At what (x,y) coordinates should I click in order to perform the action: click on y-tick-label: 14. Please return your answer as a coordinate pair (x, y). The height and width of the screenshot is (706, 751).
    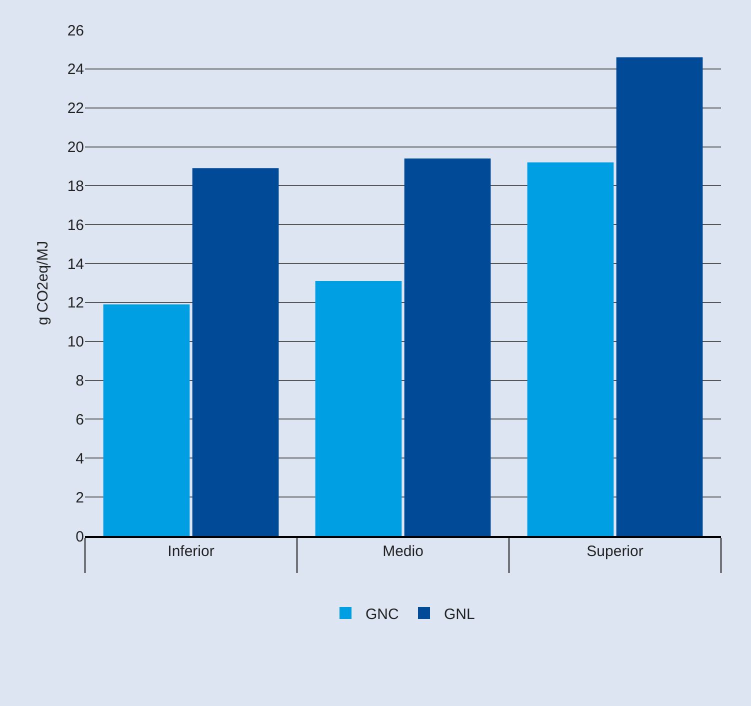
    Looking at the image, I should click on (75, 264).